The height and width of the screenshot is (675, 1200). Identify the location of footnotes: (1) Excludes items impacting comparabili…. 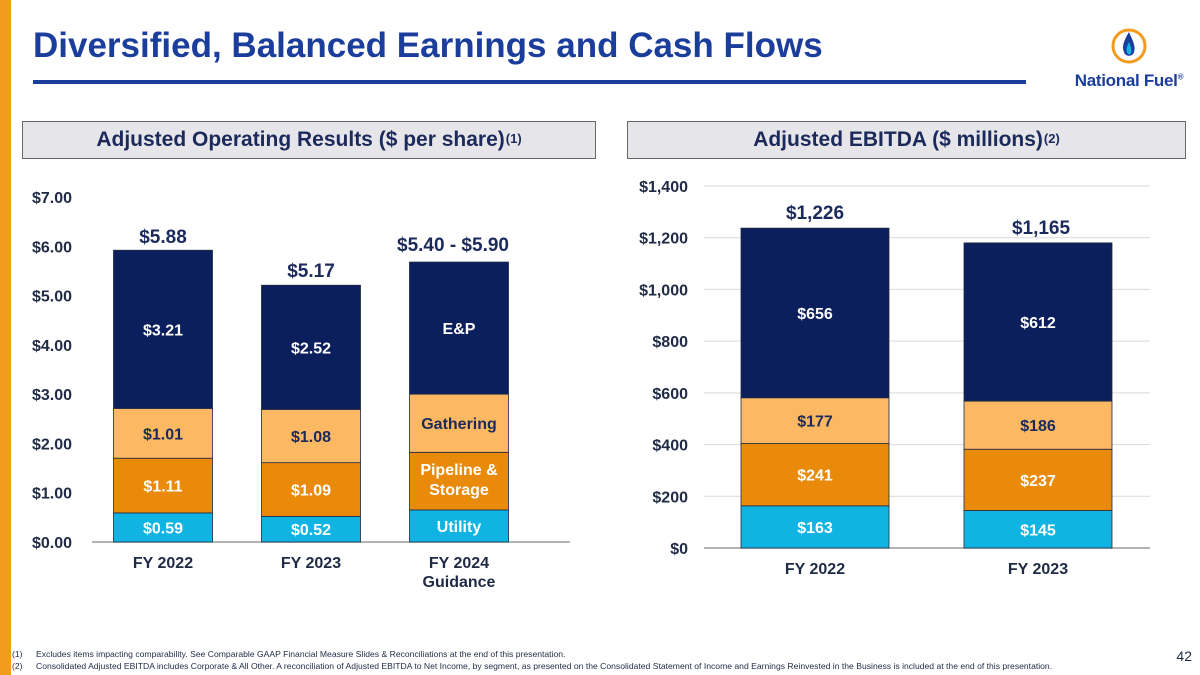
(572, 660).